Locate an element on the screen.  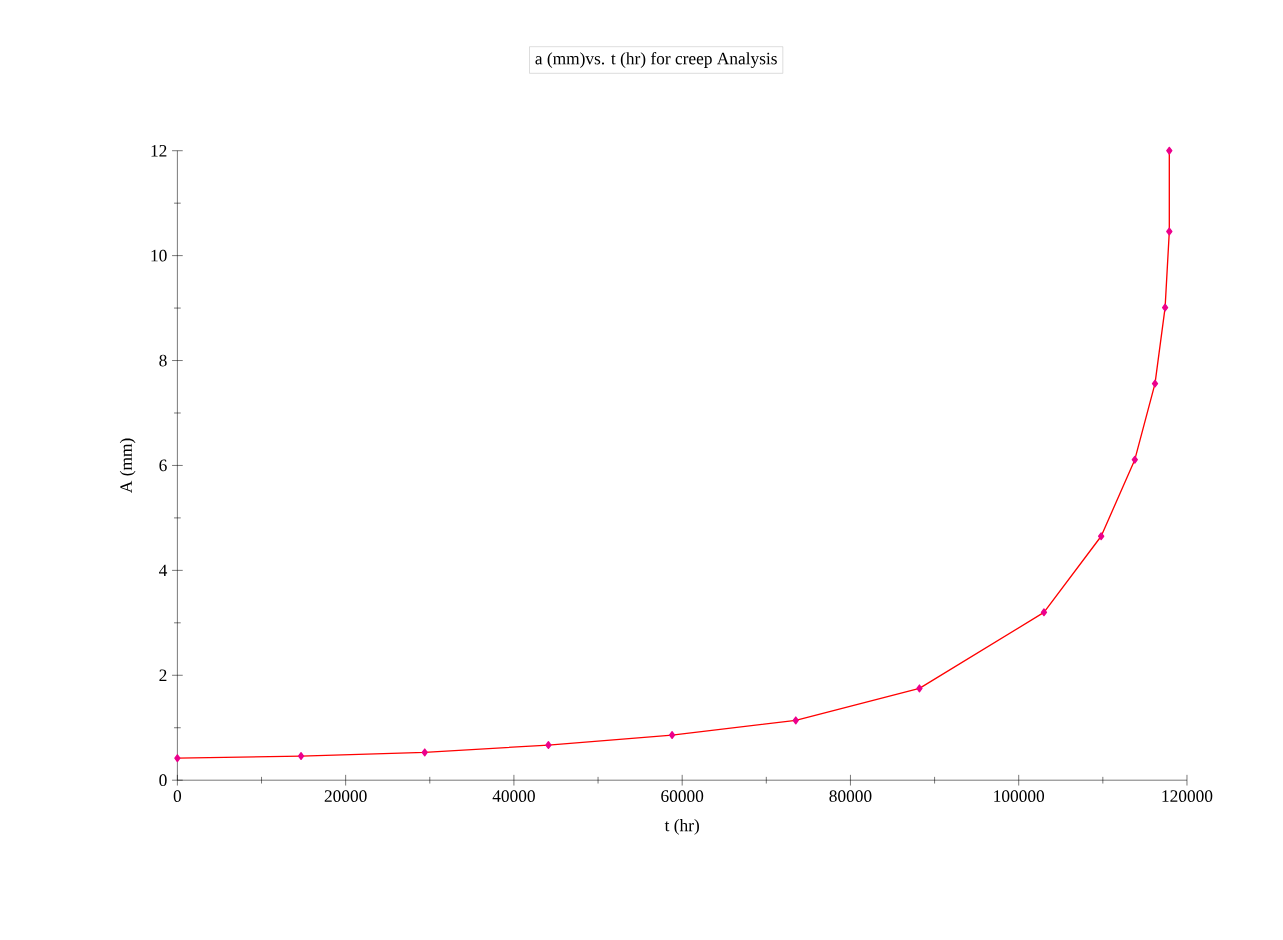
x-tick-label: 80000 is located at coordinates (850, 796).